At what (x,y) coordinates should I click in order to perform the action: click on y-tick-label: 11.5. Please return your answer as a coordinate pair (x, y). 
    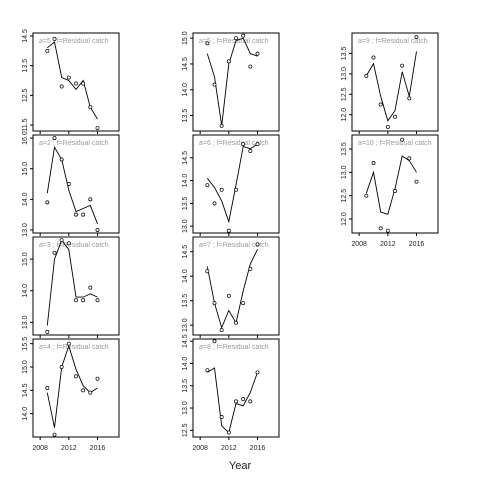
    Looking at the image, I should click on (25, 124).